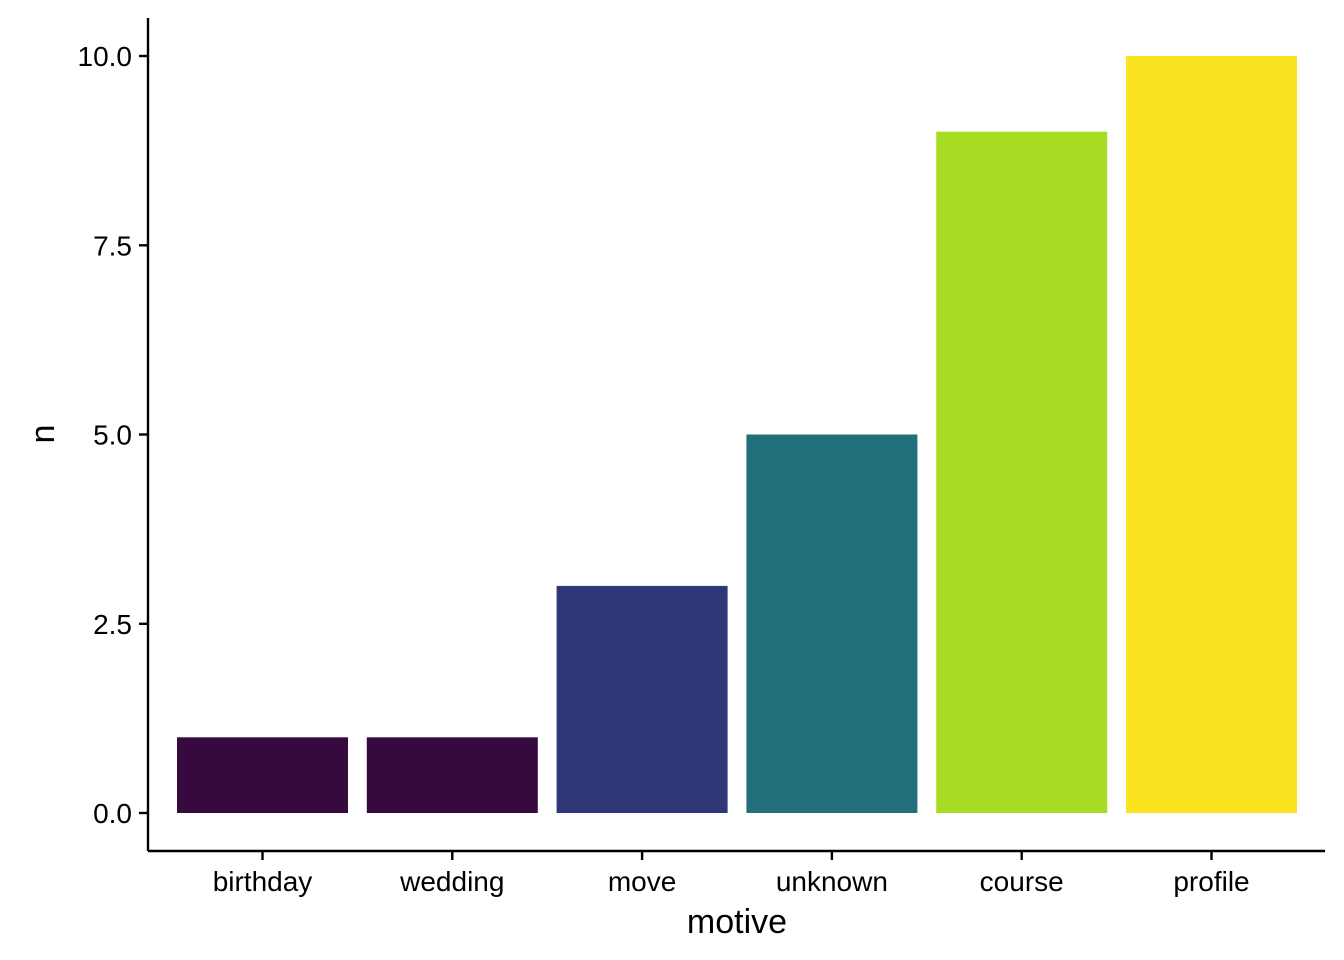  Describe the element at coordinates (112, 813) in the screenshot. I see `y-tick-label: 0.0` at that location.